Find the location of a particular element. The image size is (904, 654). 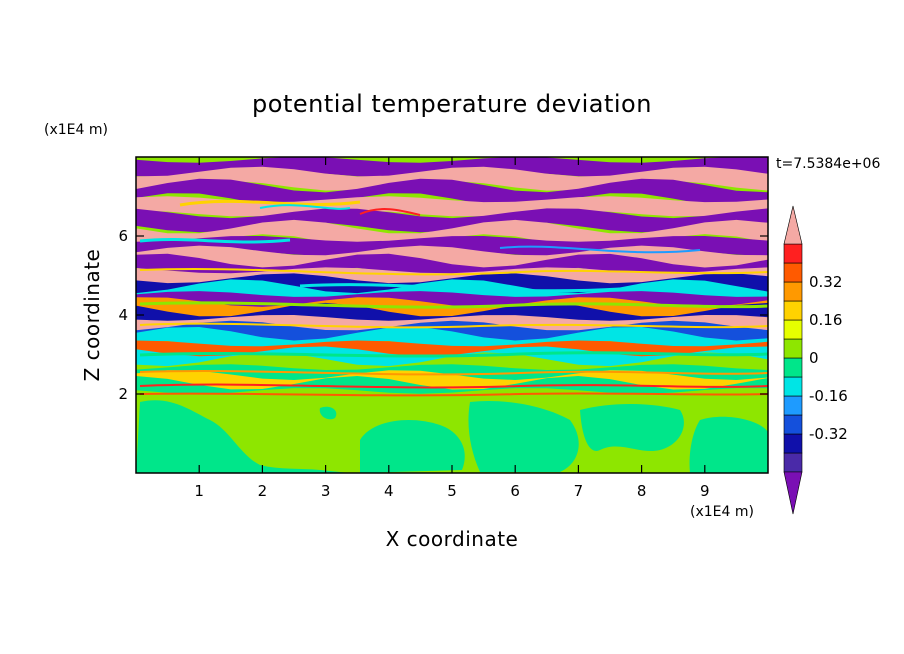

x-tick-label: 9 is located at coordinates (705, 491).